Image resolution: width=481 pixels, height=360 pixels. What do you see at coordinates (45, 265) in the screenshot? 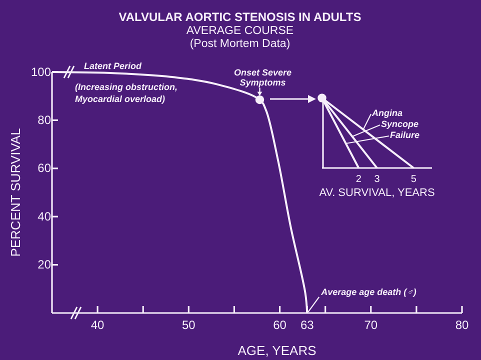
I see `y-tick-label: 20` at bounding box center [45, 265].